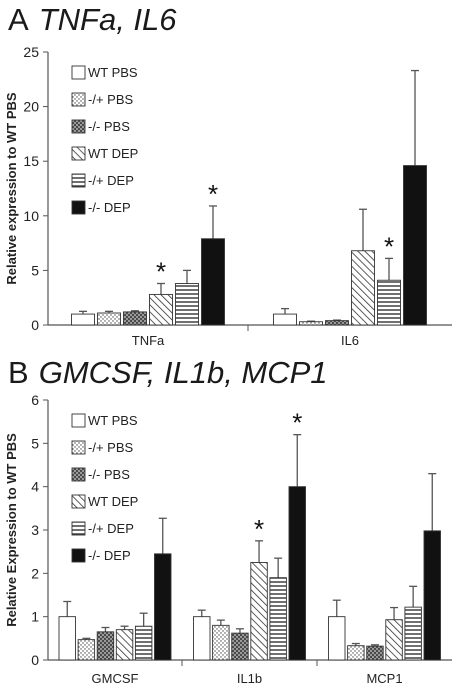 This screenshot has height=693, width=462. What do you see at coordinates (384, 678) in the screenshot?
I see `category-label-MCP1: MCP1` at bounding box center [384, 678].